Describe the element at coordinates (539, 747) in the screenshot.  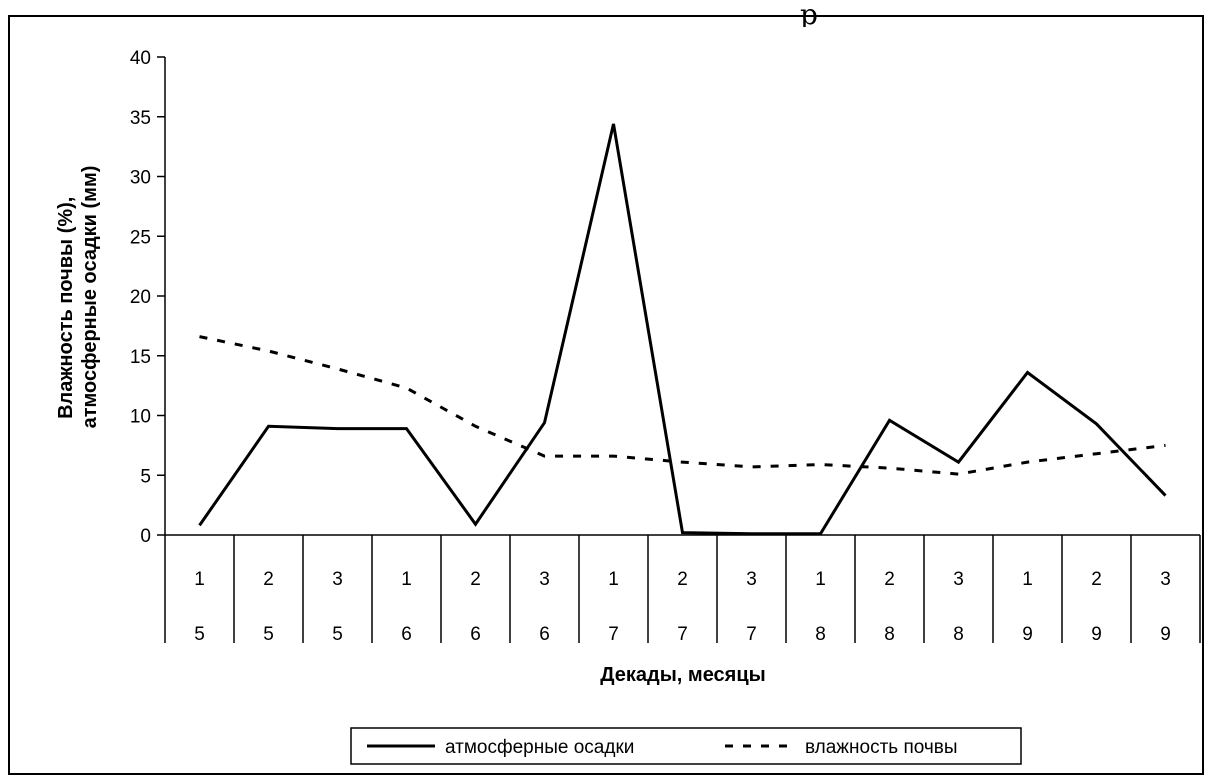
I see `legend-label-precipitation: атмосферные осадки` at that location.